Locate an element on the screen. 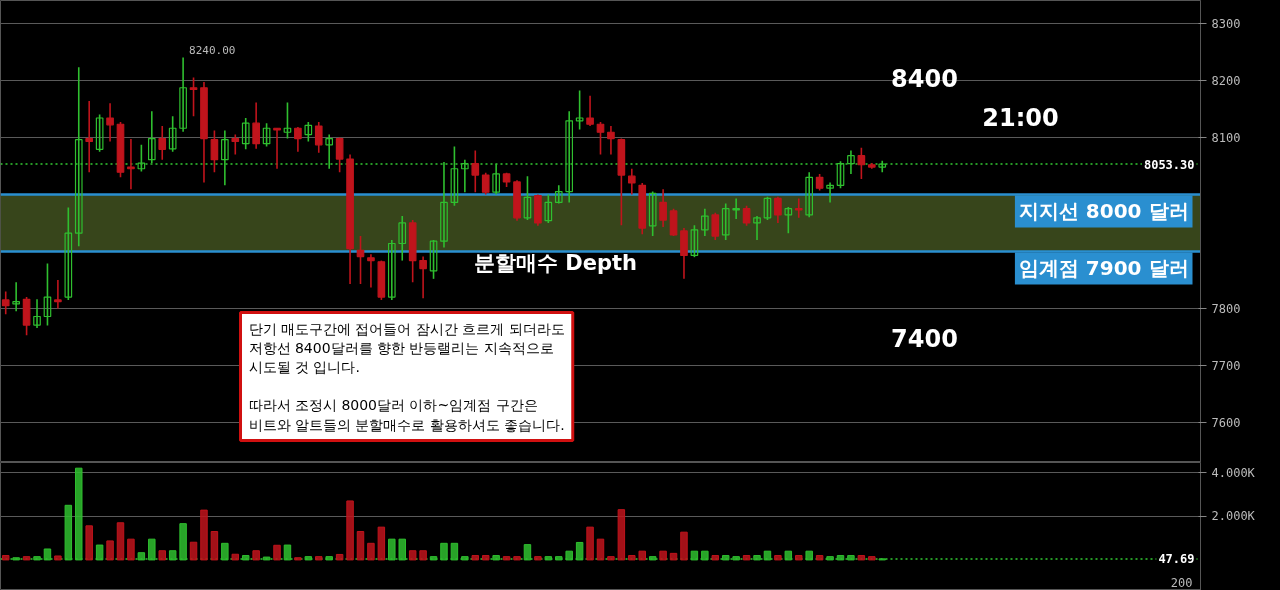 This screenshot has width=1280, height=590. y-tick-label: 4.000K is located at coordinates (1233, 472).